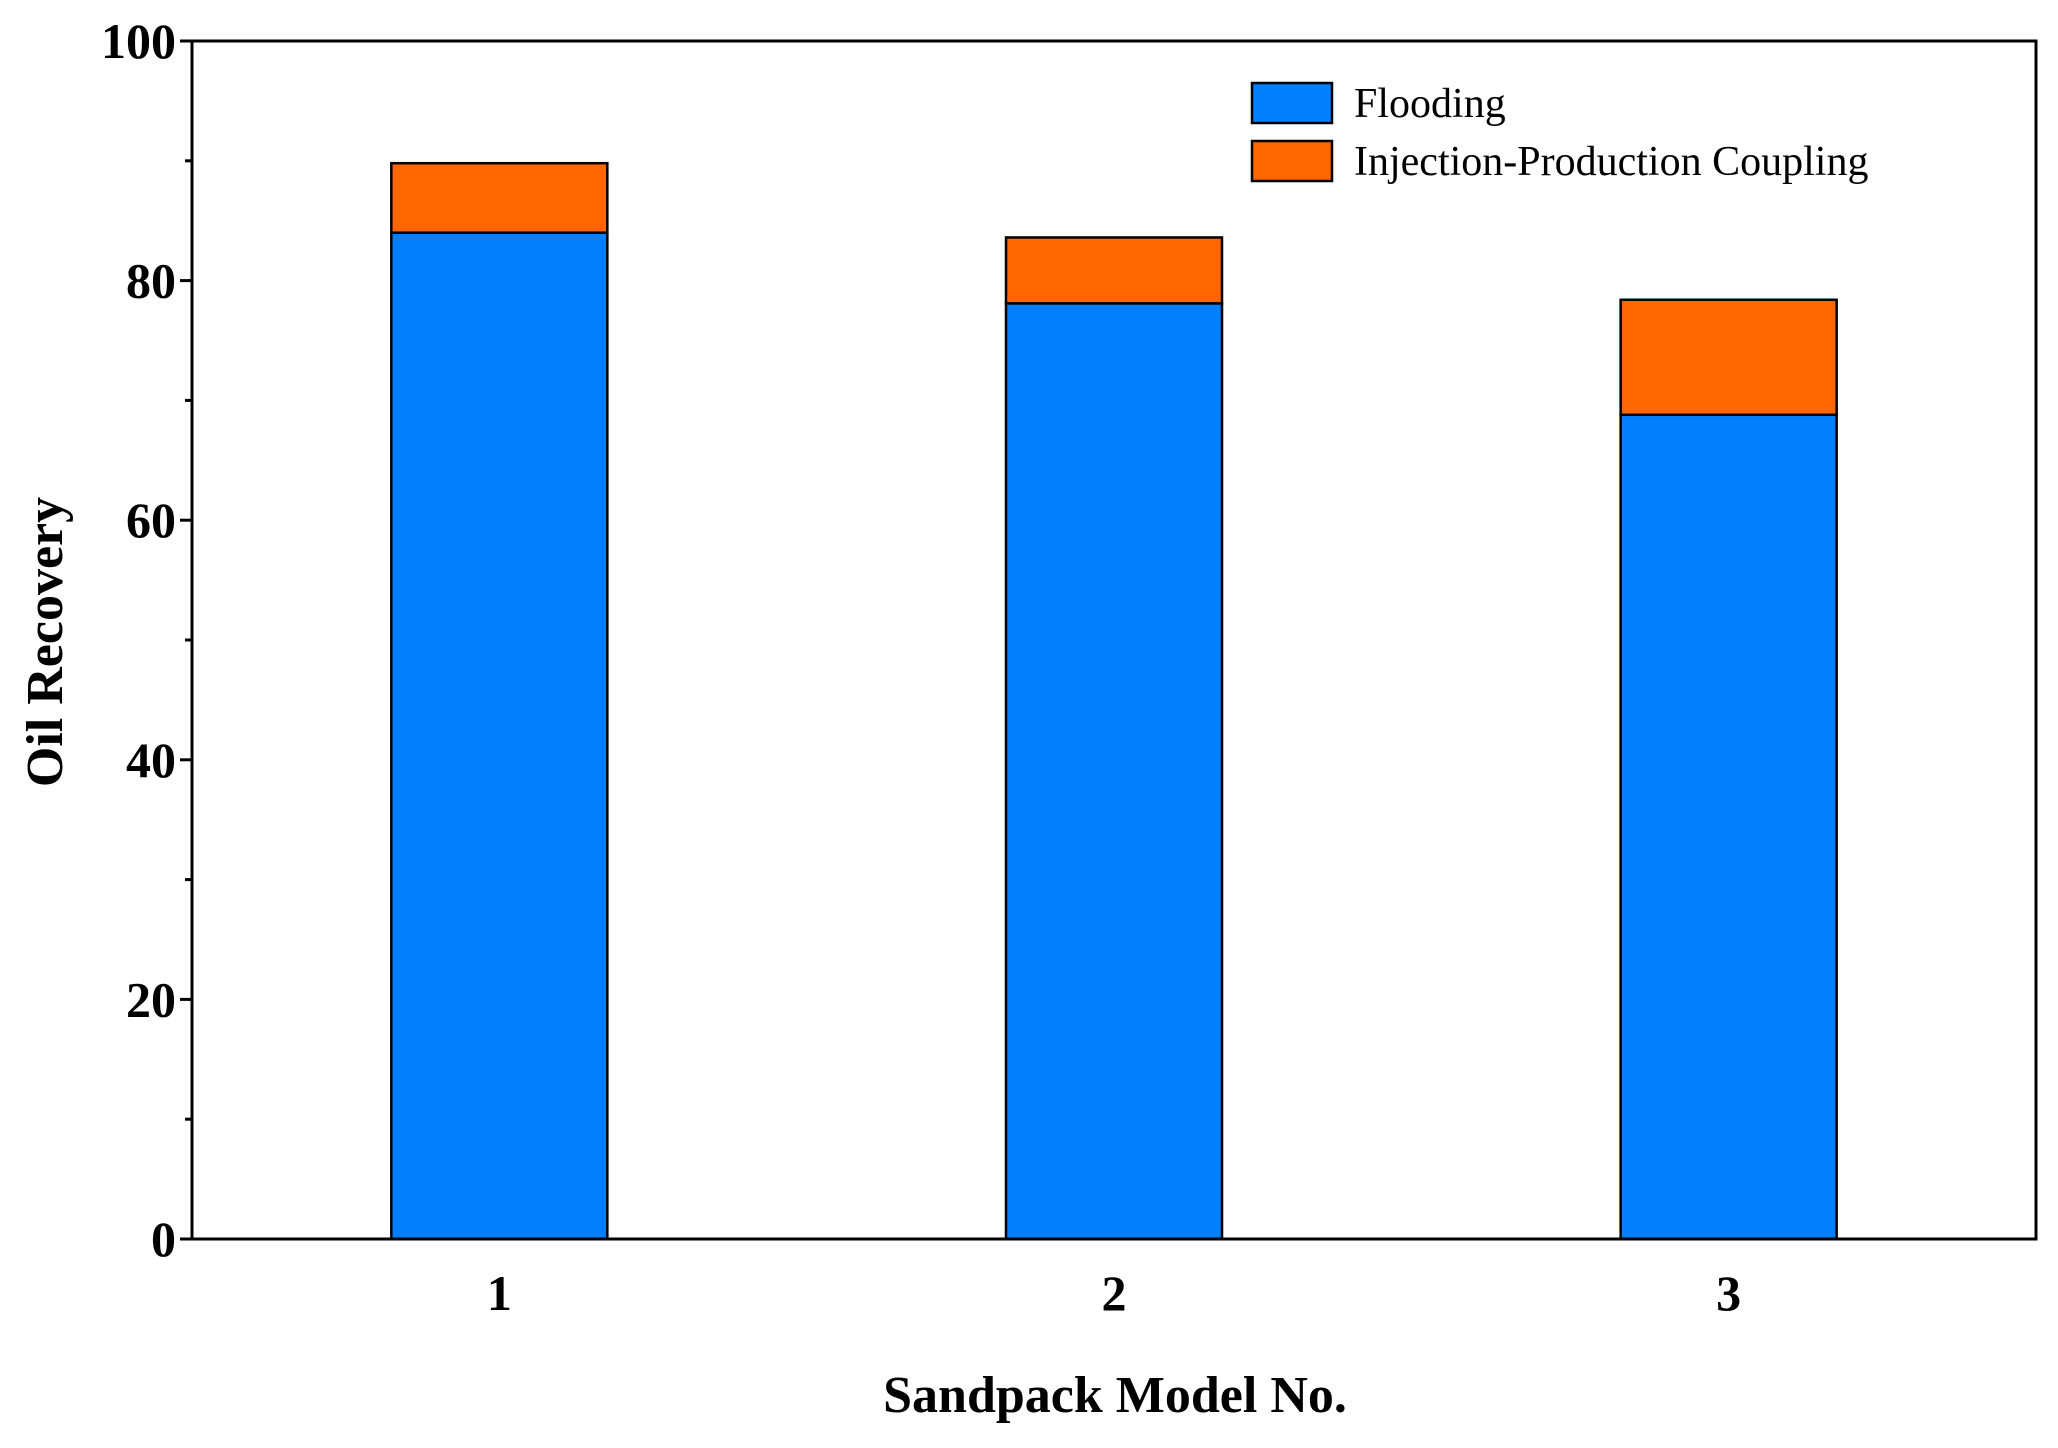 This screenshot has height=1448, width=2058. What do you see at coordinates (45, 642) in the screenshot?
I see `y-axis-label: Oil Recovery` at bounding box center [45, 642].